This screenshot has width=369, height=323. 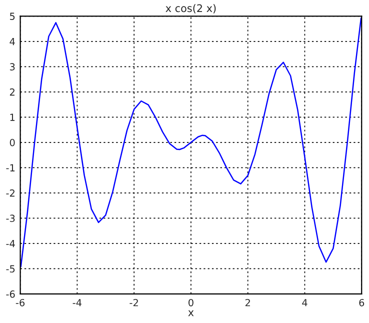 What do you see at coordinates (10, 294) in the screenshot?
I see `y-tick-label: -6` at bounding box center [10, 294].